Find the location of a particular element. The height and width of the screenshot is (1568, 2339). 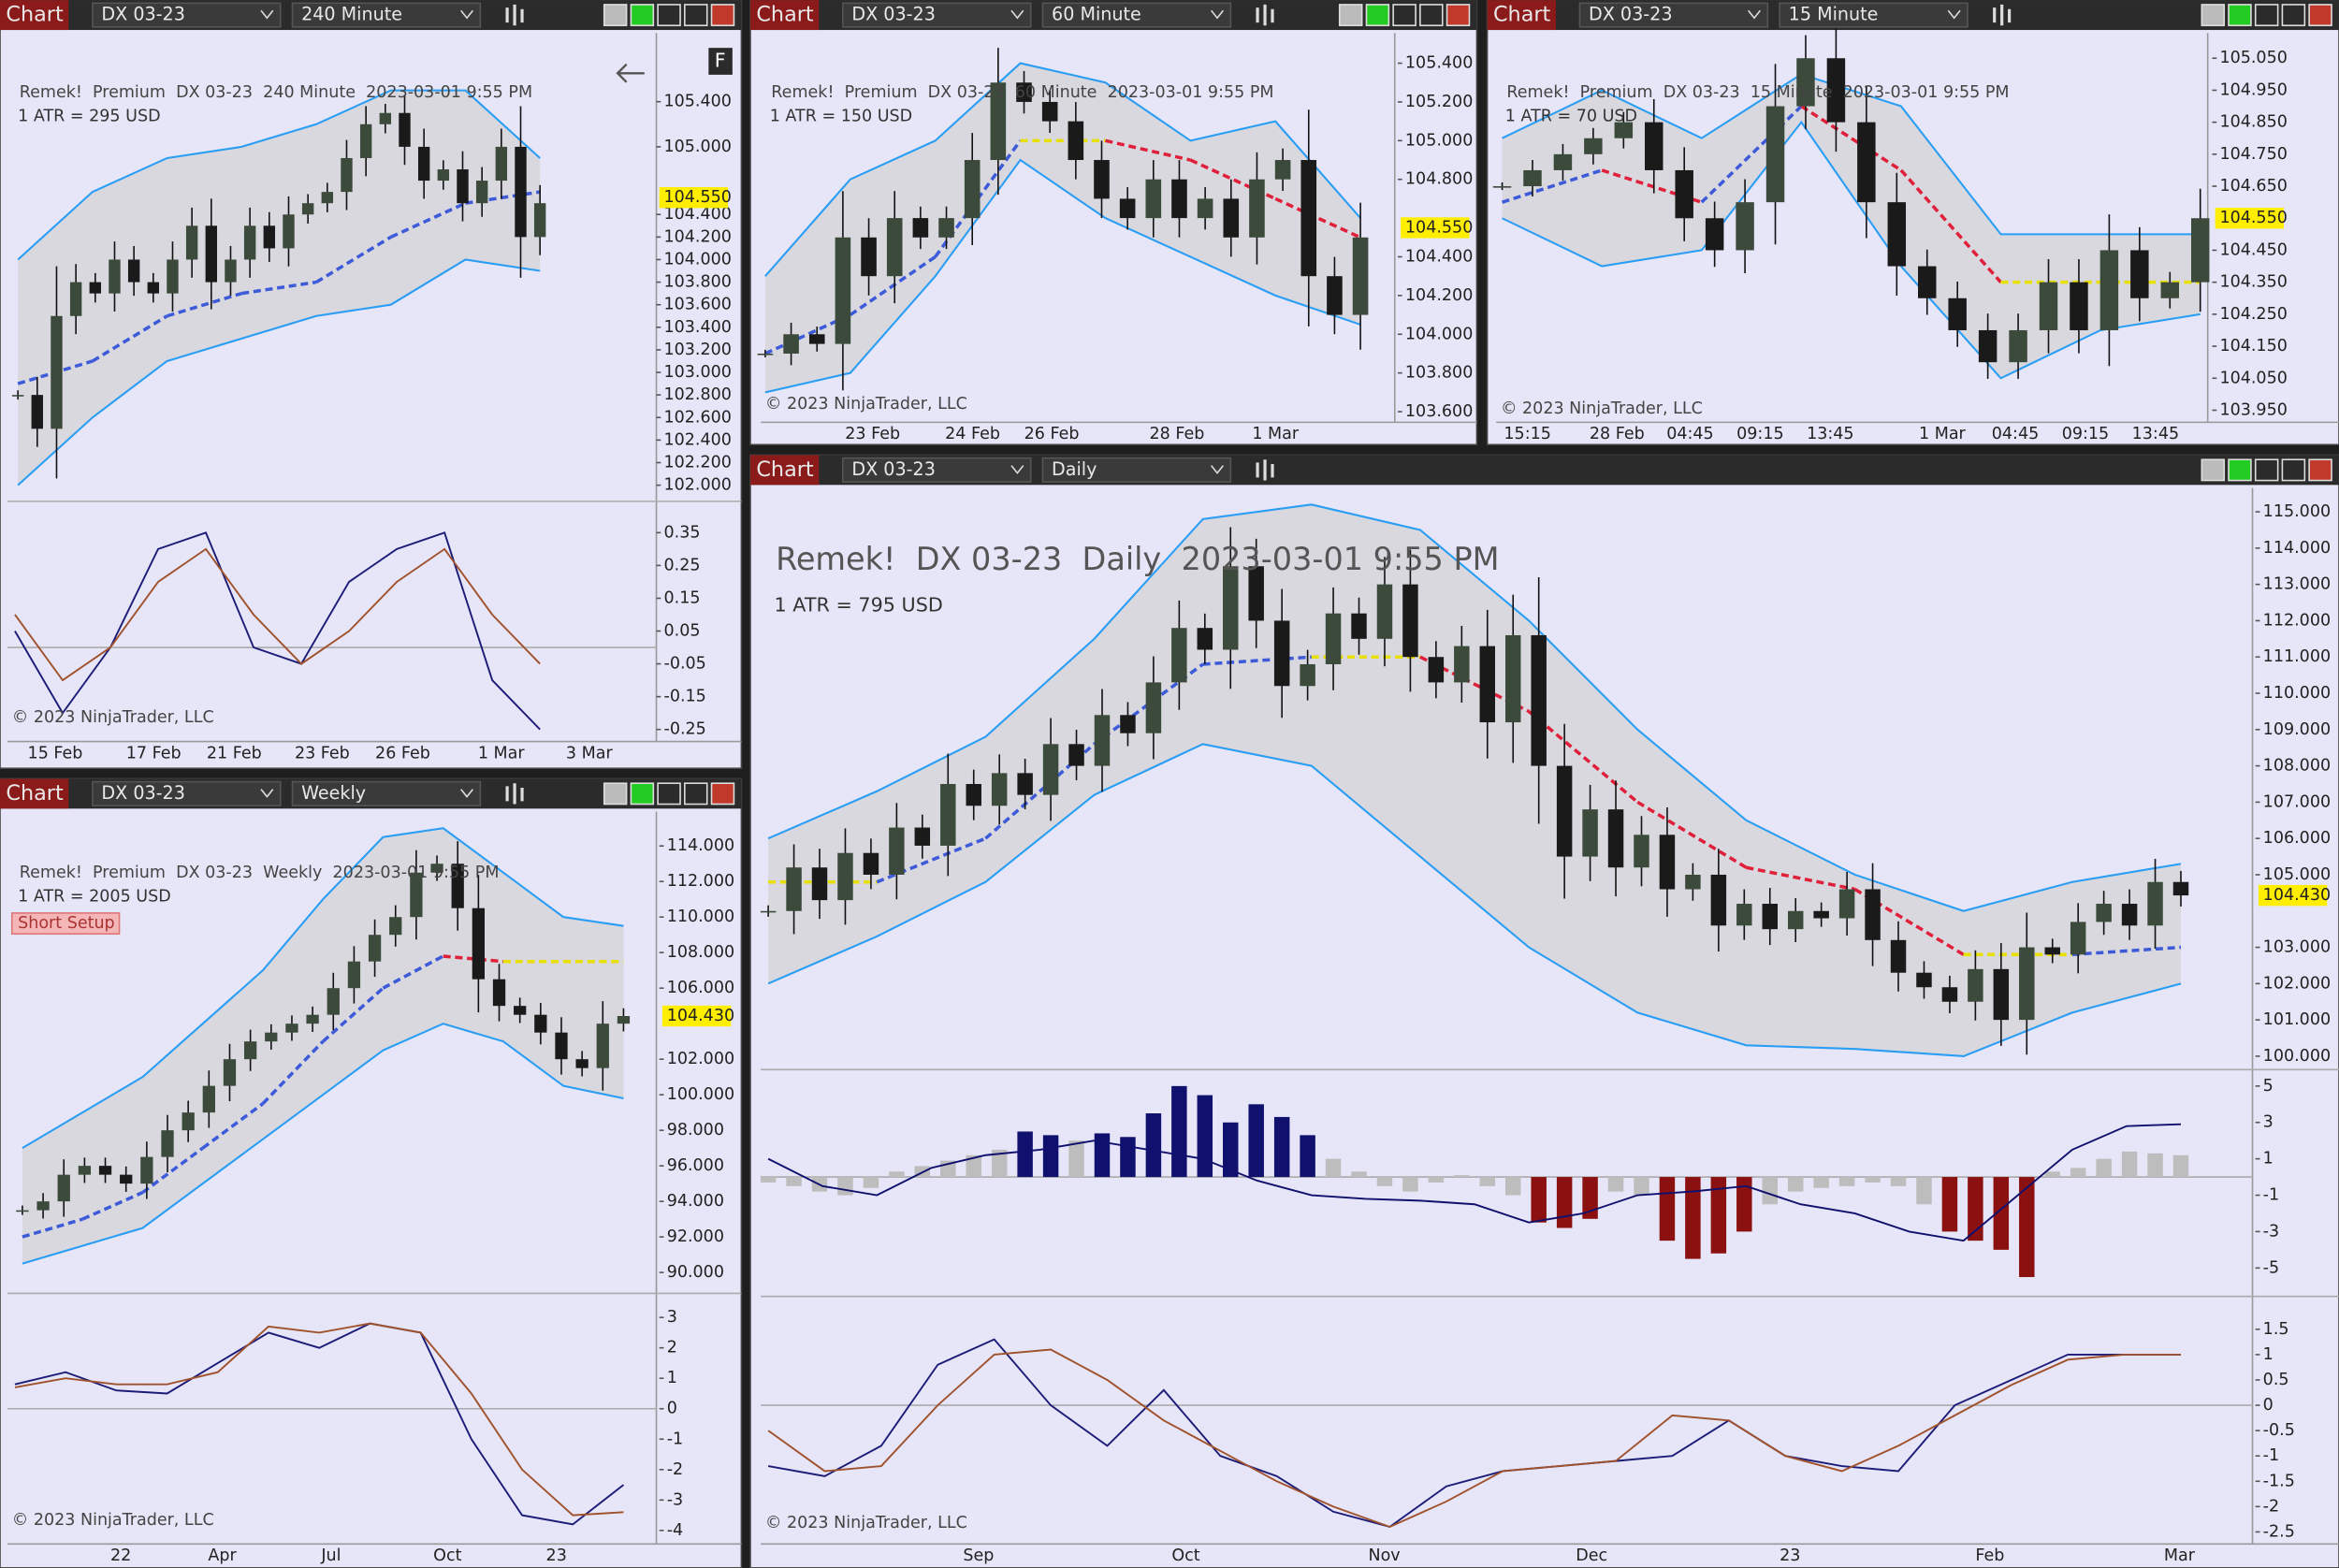

x-tick-label: Oct is located at coordinates (1185, 1556).